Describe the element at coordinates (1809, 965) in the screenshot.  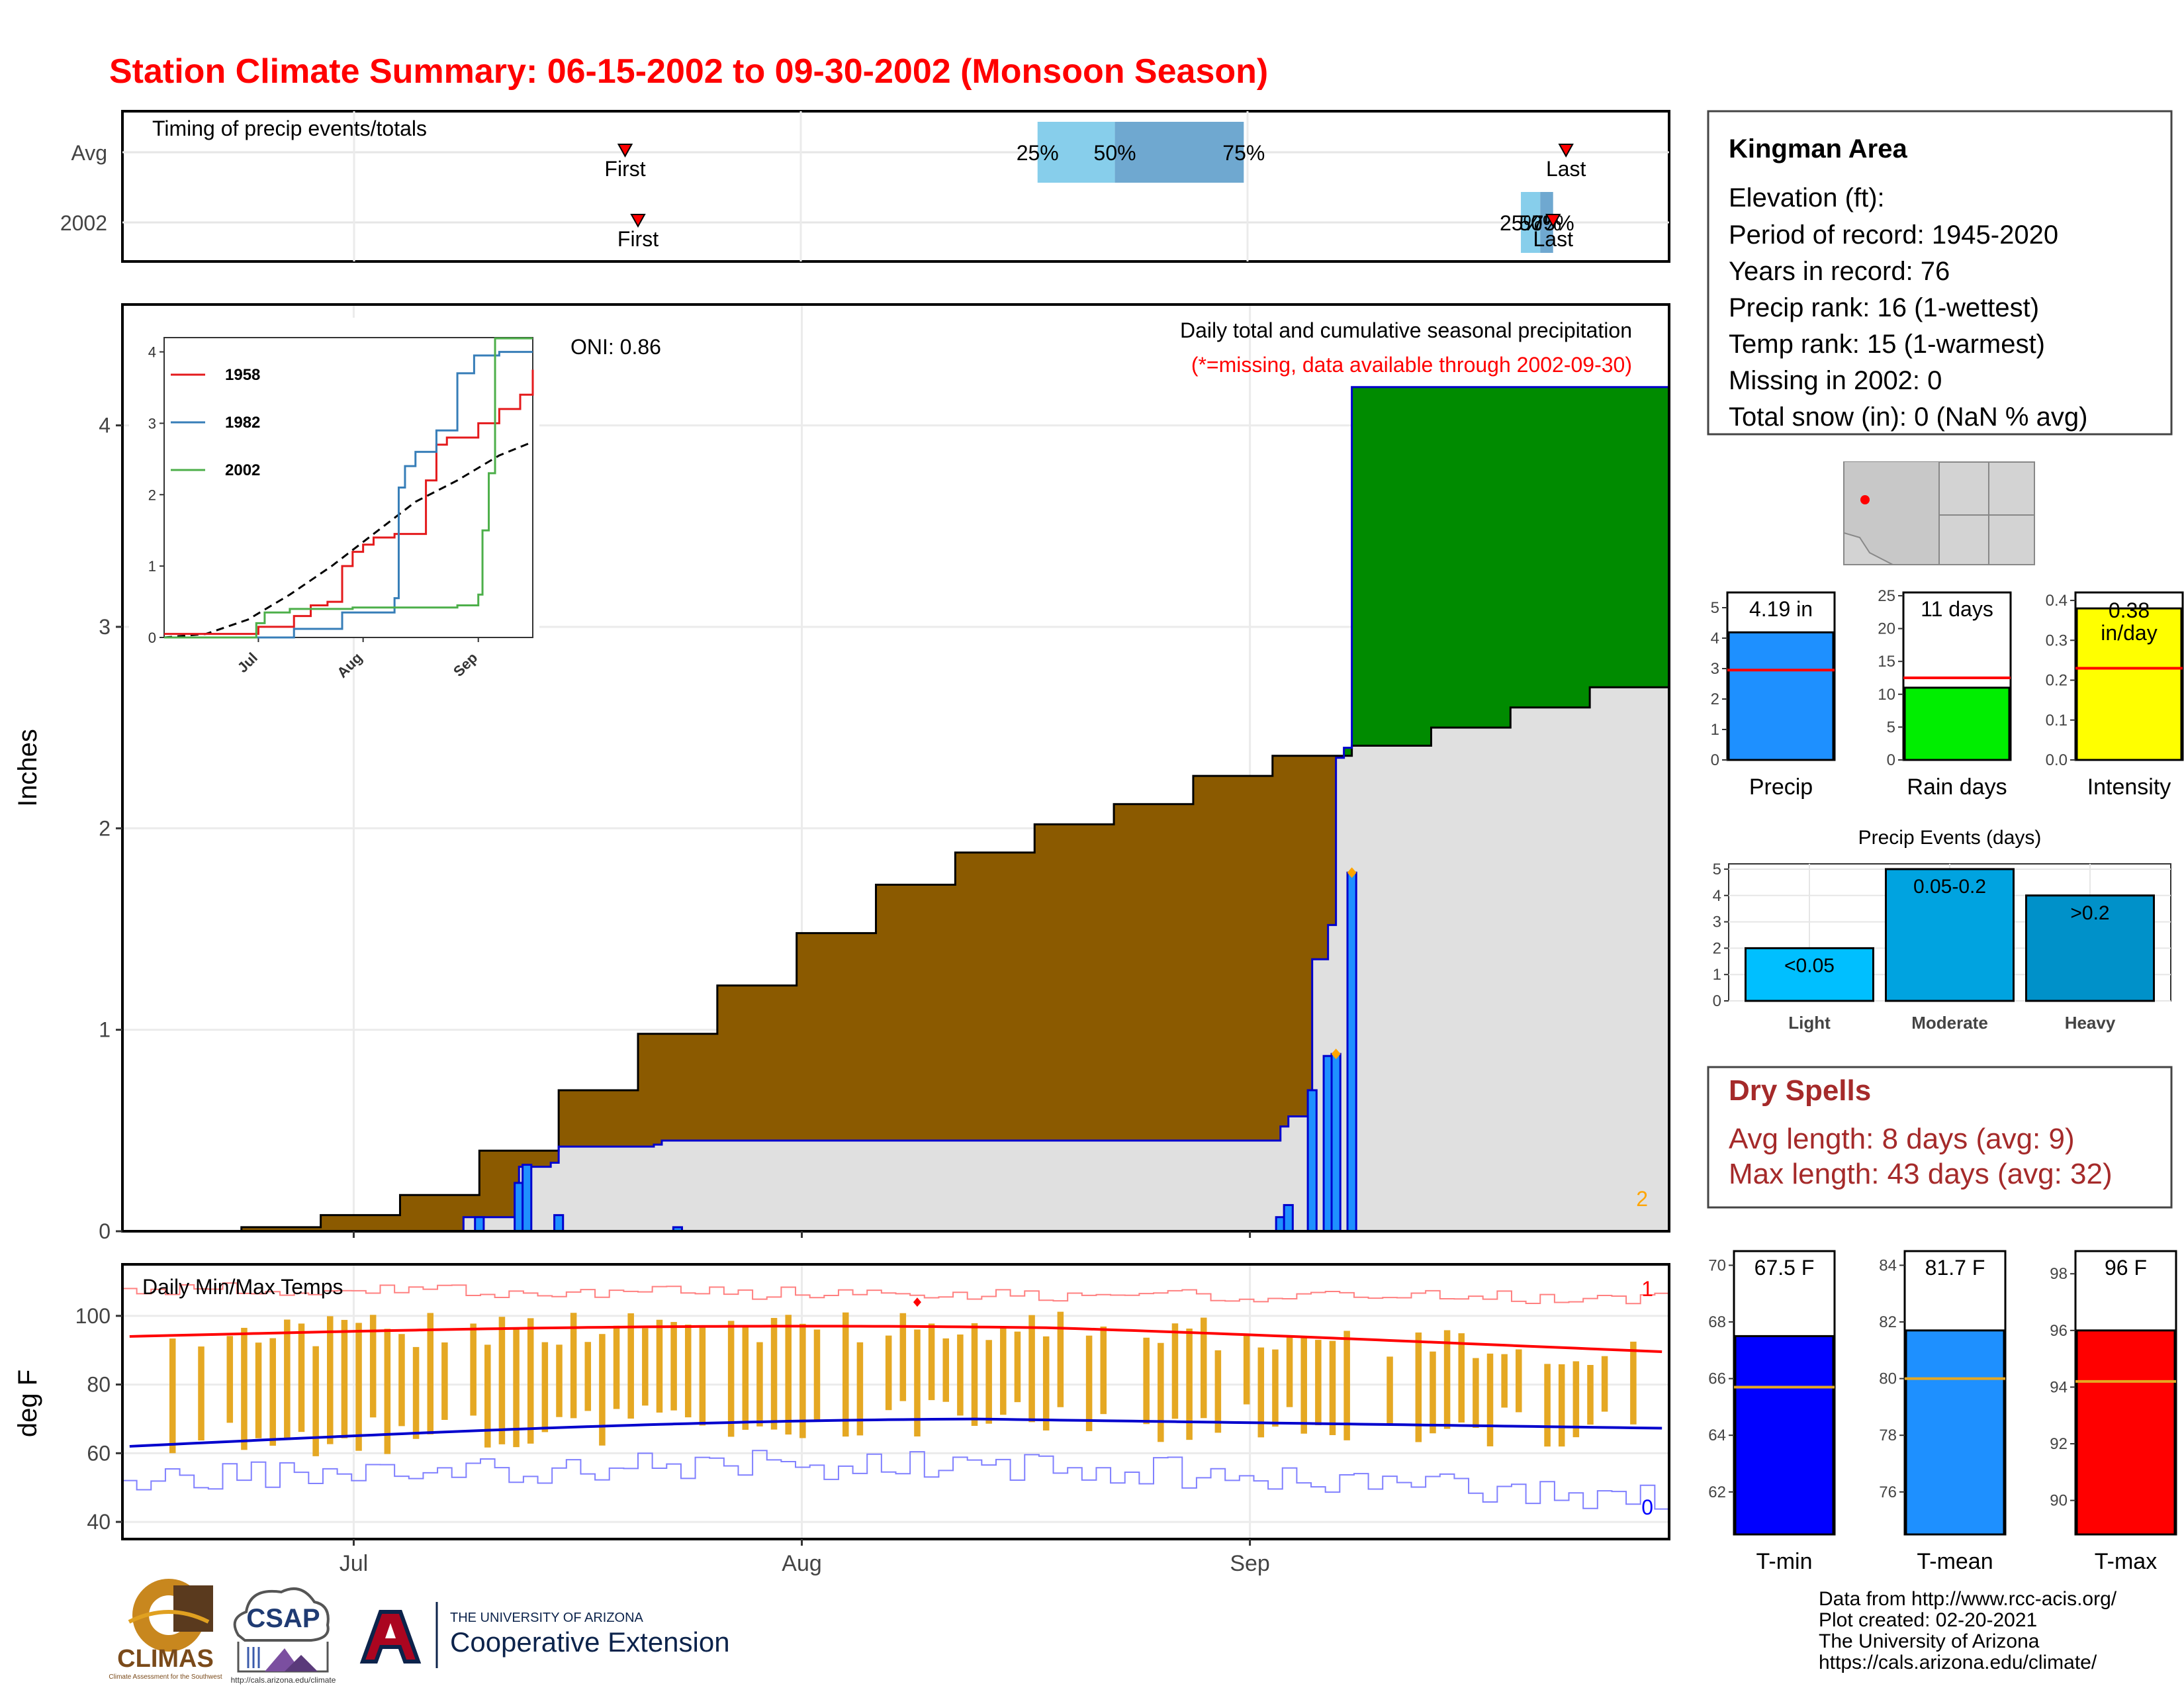
I see `events-bar-label: <0.05` at that location.